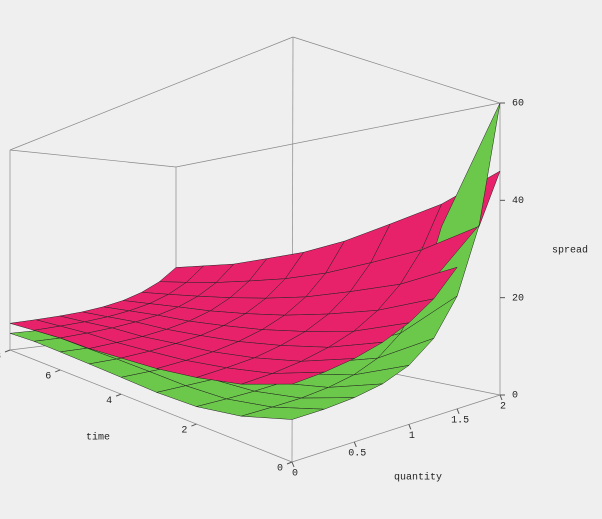 Image resolution: width=602 pixels, height=519 pixels. I want to click on y-tick-label: 0, so click(295, 474).